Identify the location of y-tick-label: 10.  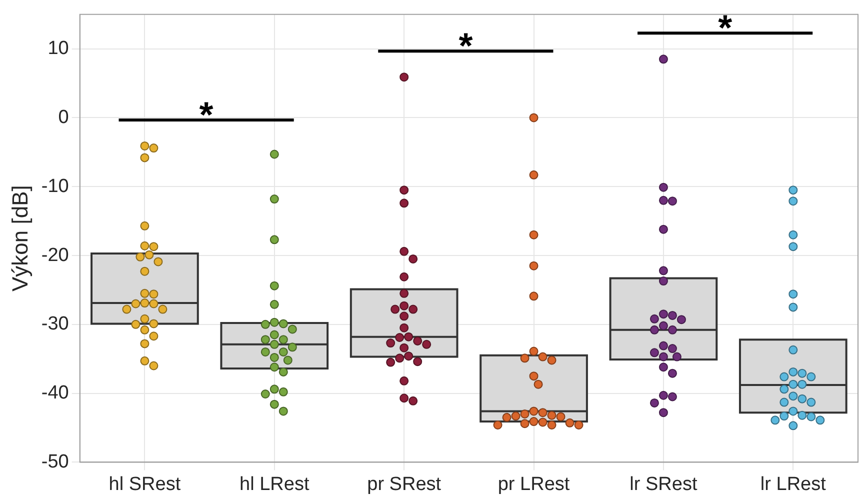
(58, 49).